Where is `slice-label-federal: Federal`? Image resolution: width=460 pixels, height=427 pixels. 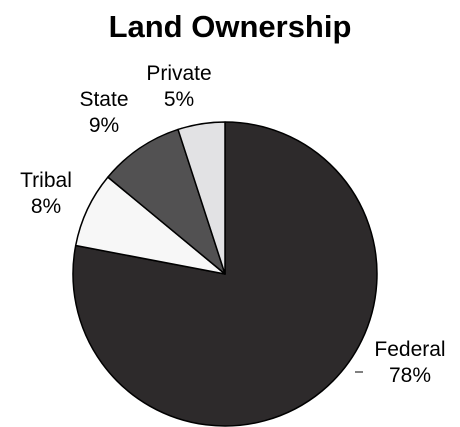
slice-label-federal: Federal is located at coordinates (409, 349).